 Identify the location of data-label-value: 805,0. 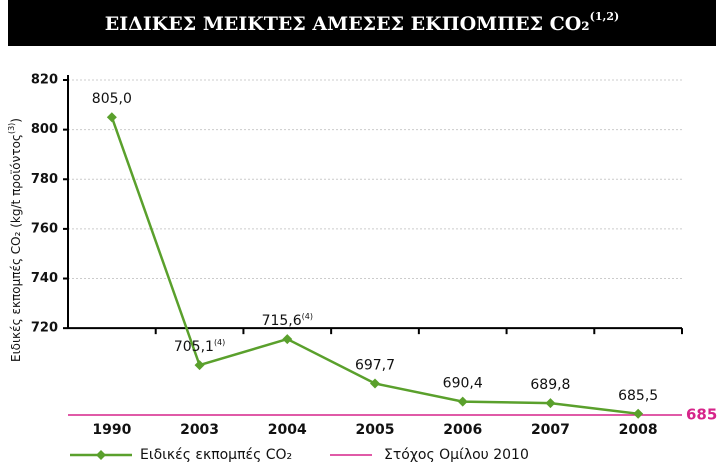
(112, 99).